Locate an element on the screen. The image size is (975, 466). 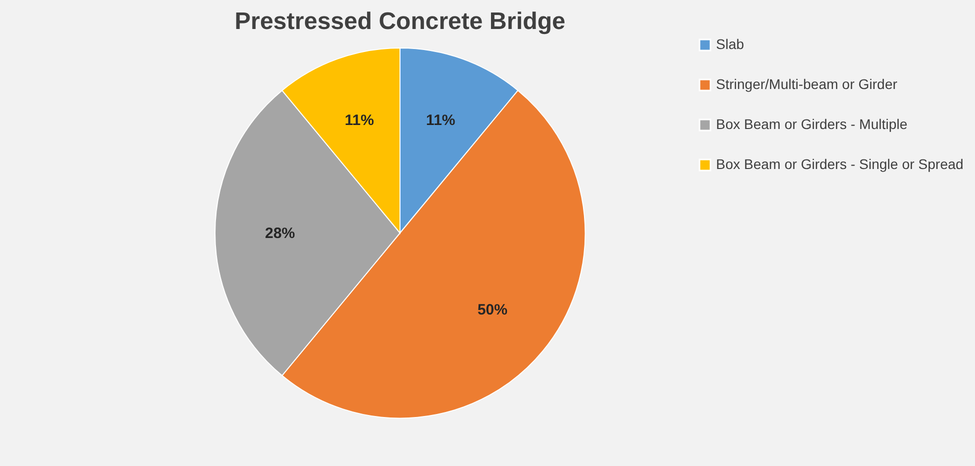
legend-label: Box Beam or Girders - Single or Spread is located at coordinates (840, 164).